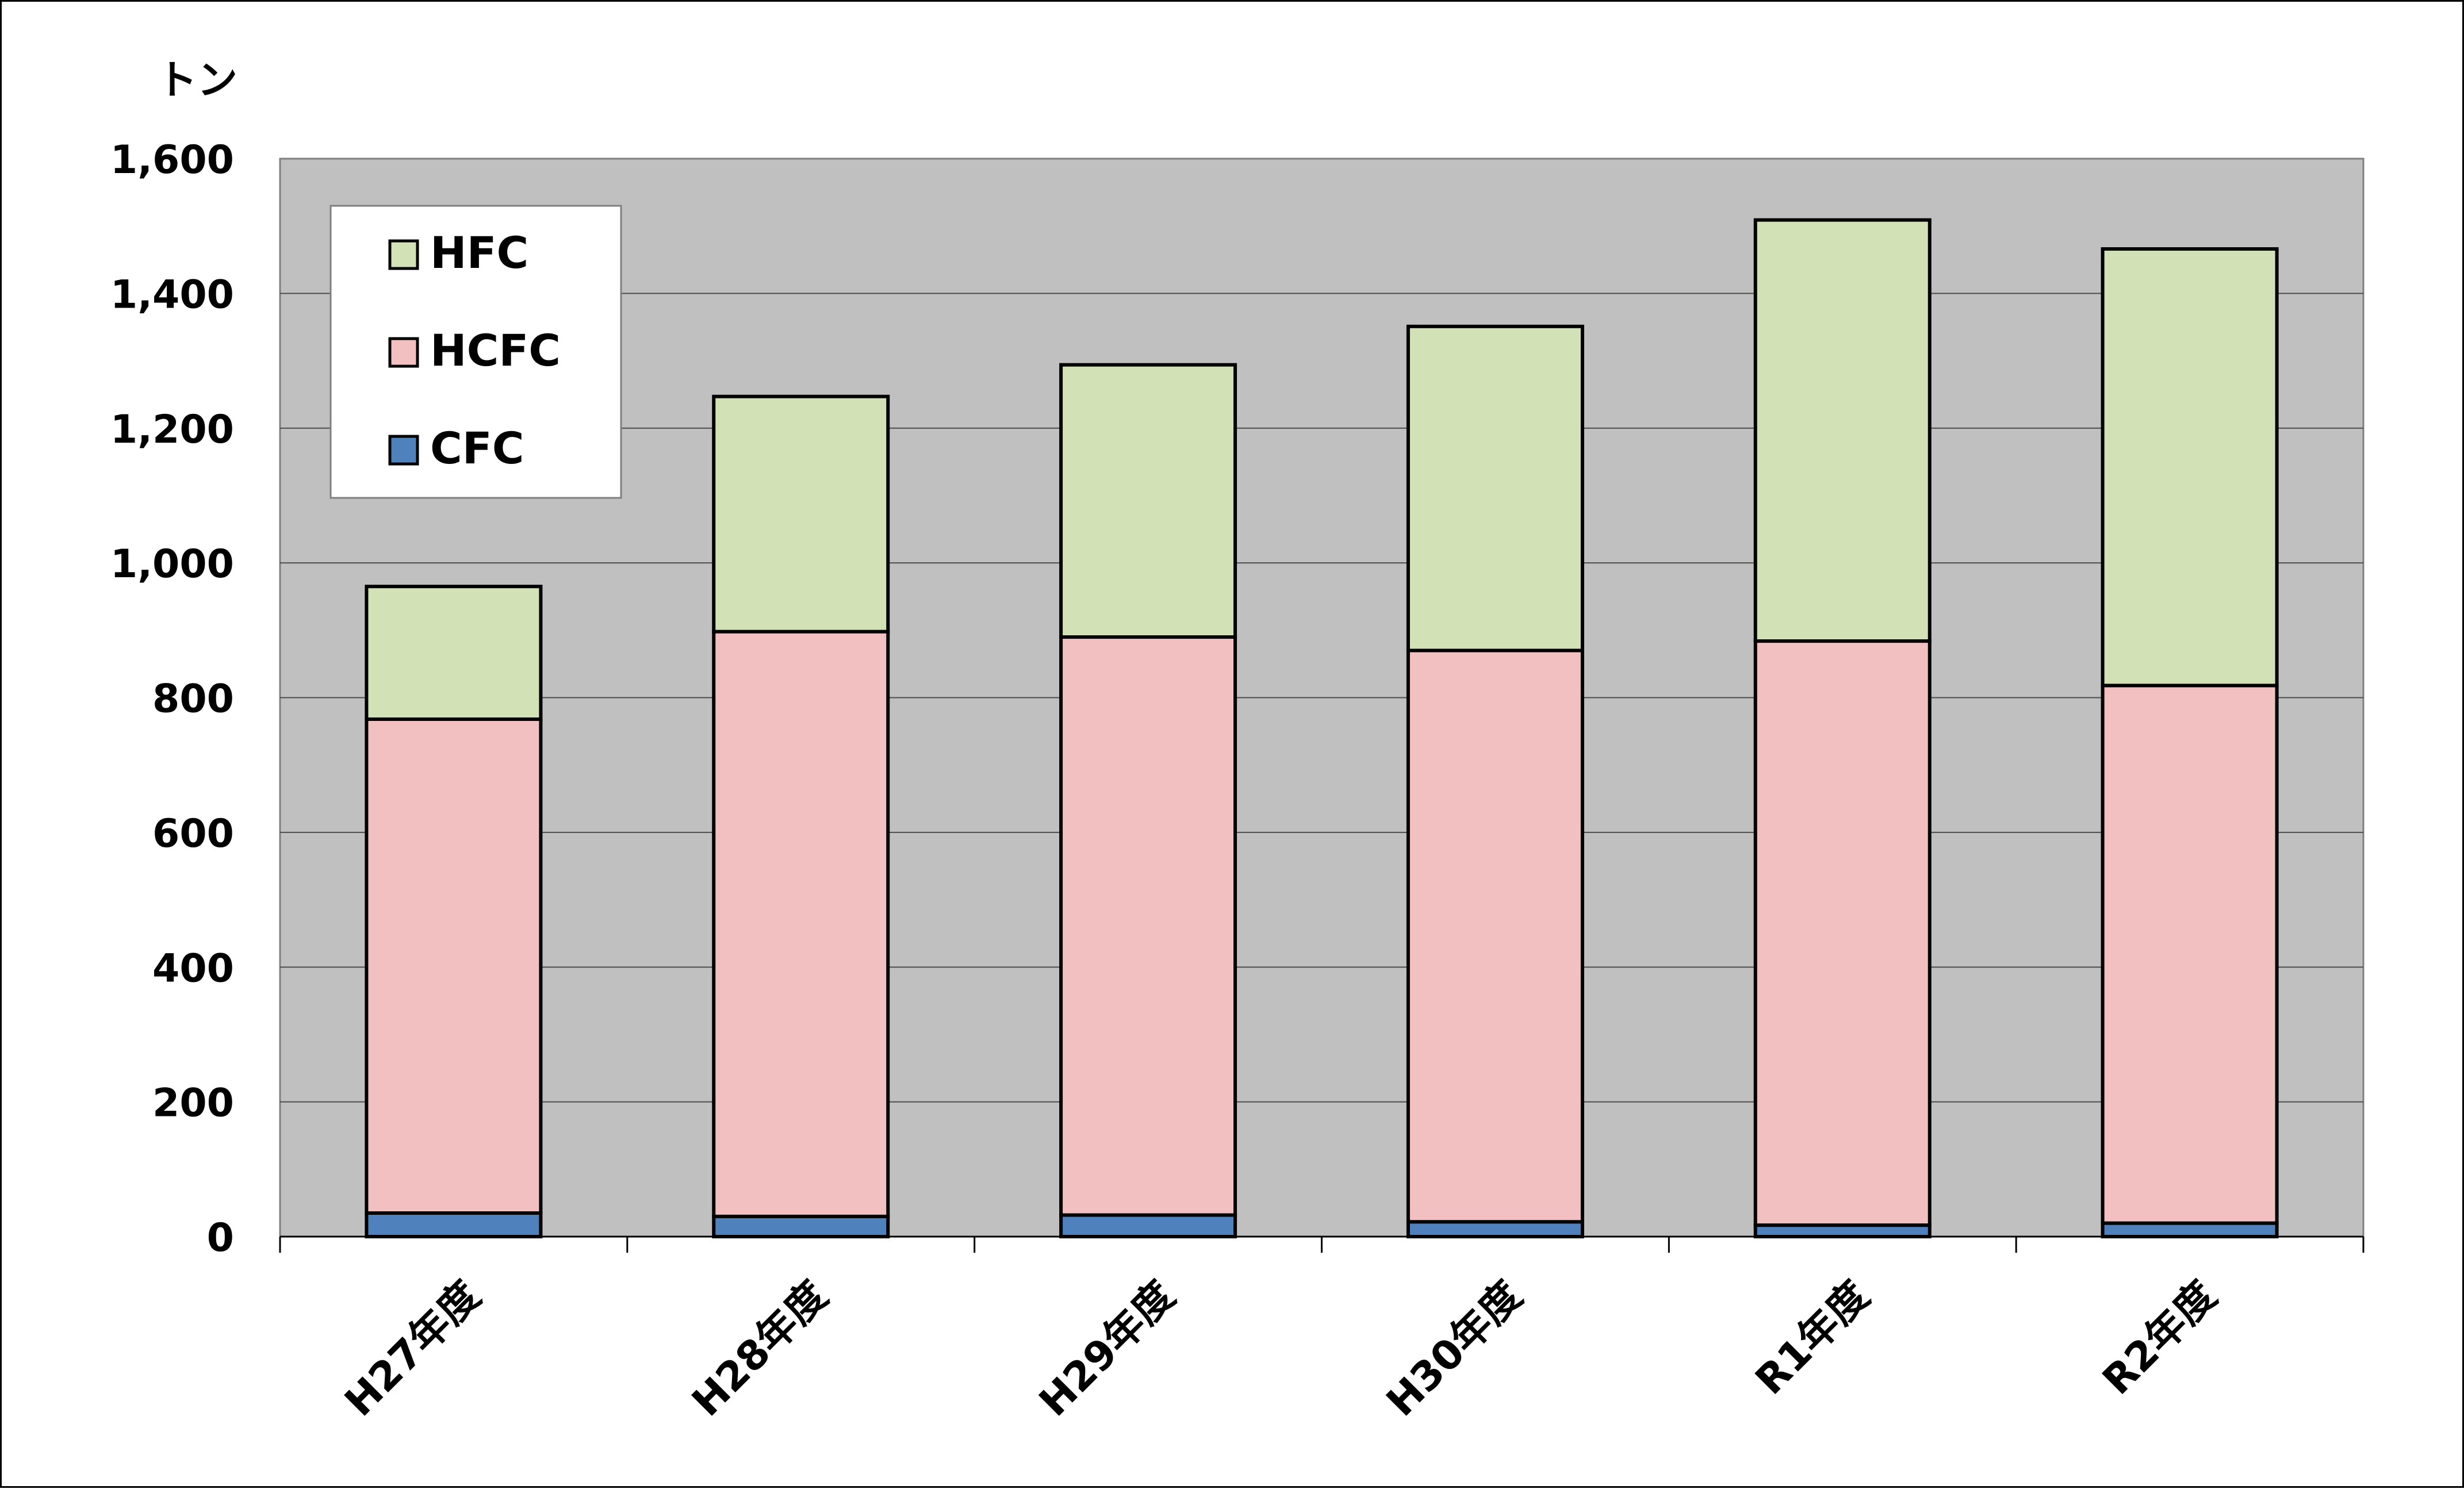 This screenshot has height=1489, width=2464. Describe the element at coordinates (404, 254) in the screenshot. I see `legend-swatch-hfc` at that location.